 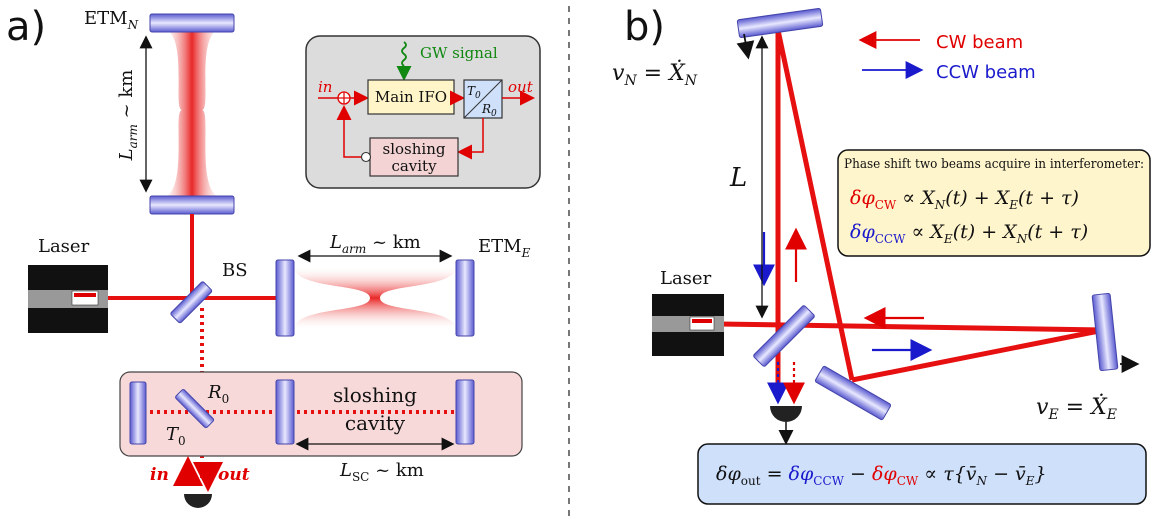 What do you see at coordinates (978, 355) in the screenshot?
I see `sagnac-lower-beam` at bounding box center [978, 355].